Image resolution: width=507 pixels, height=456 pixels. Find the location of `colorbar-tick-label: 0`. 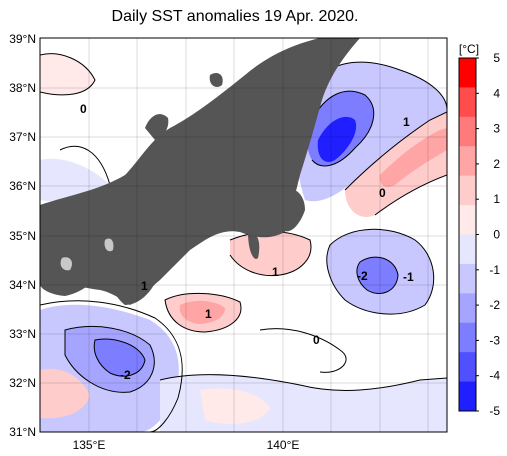

colorbar-tick-label: 0 is located at coordinates (496, 235).